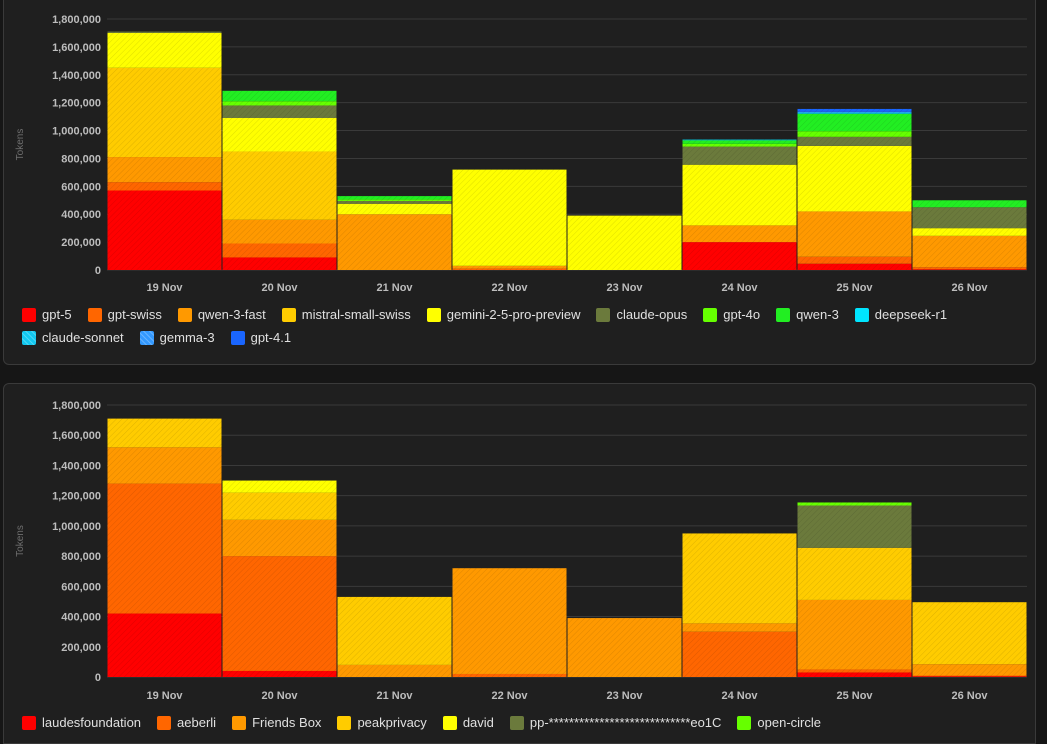 This screenshot has height=744, width=1047. What do you see at coordinates (81, 722) in the screenshot?
I see `legend-item-laudesfoundation: laudesfoundation` at bounding box center [81, 722].